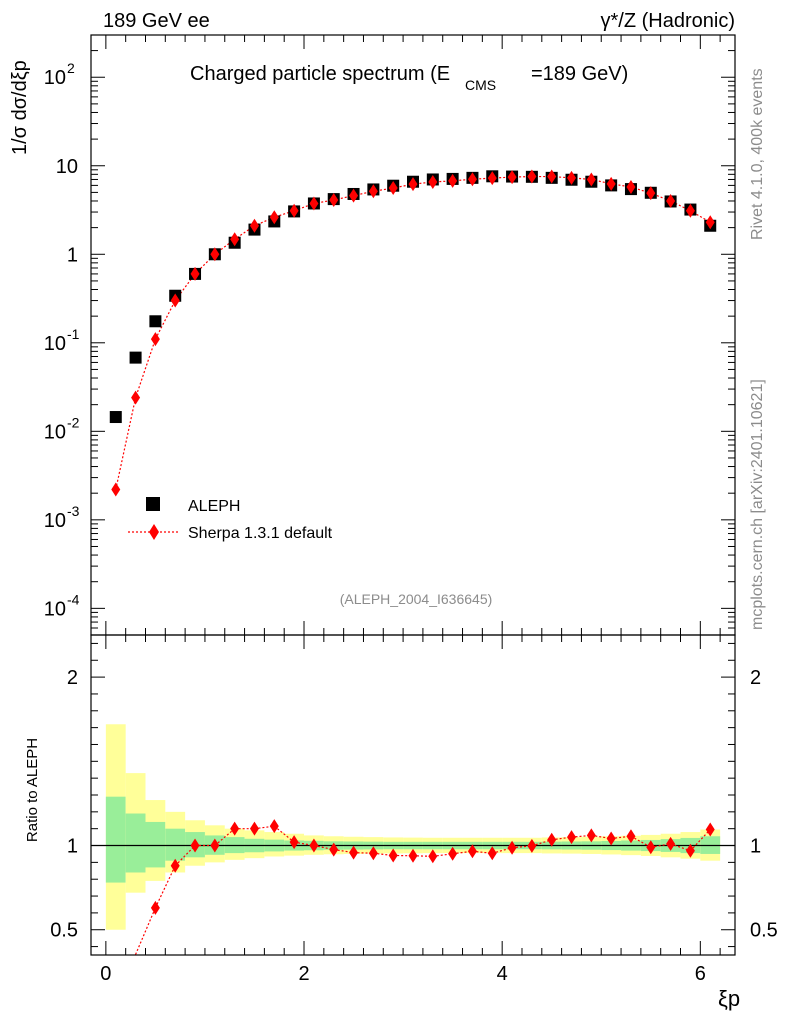 Image resolution: width=786 pixels, height=1024 pixels. I want to click on y-tick-label: 10 2, so click(59, 74).